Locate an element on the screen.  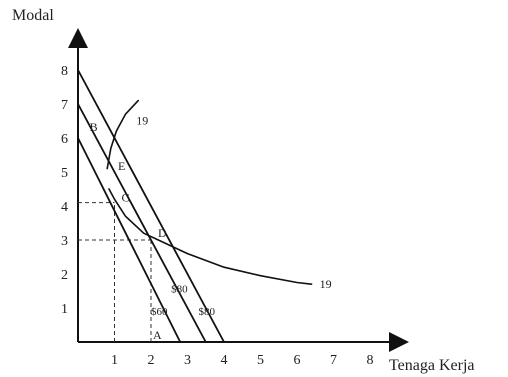
y-tick-label: 6 is located at coordinates (64, 139).